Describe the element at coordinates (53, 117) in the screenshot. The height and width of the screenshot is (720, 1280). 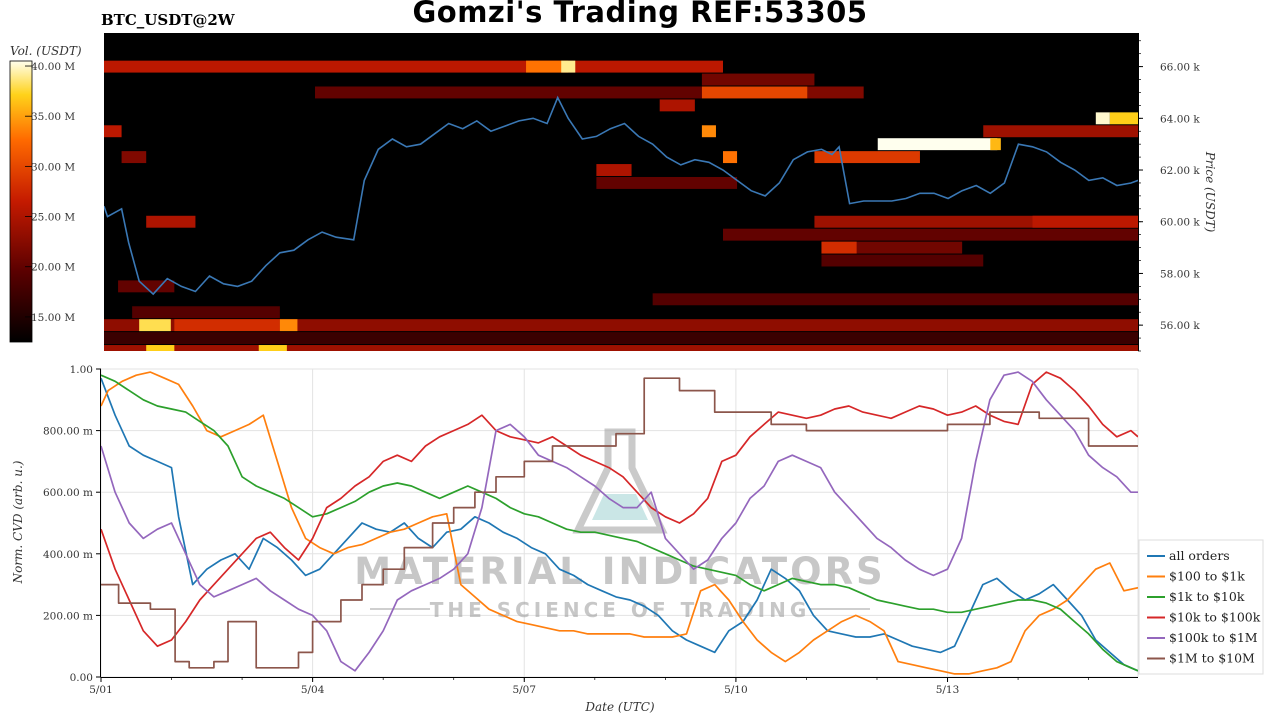
I see `colorbar-tick-label: 35.00 M` at that location.